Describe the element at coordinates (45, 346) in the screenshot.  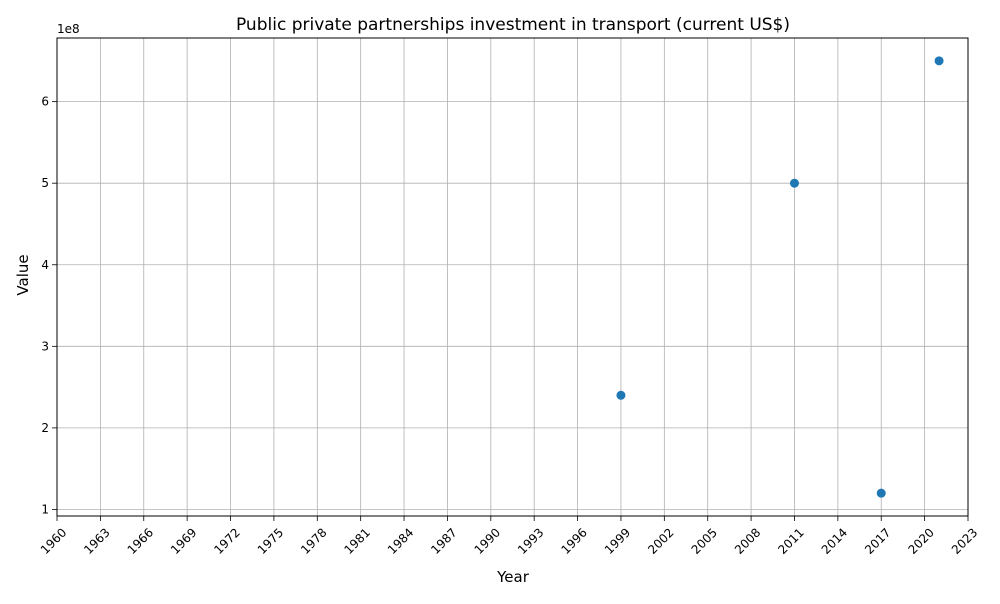
I see `y-tick-label: 3` at that location.